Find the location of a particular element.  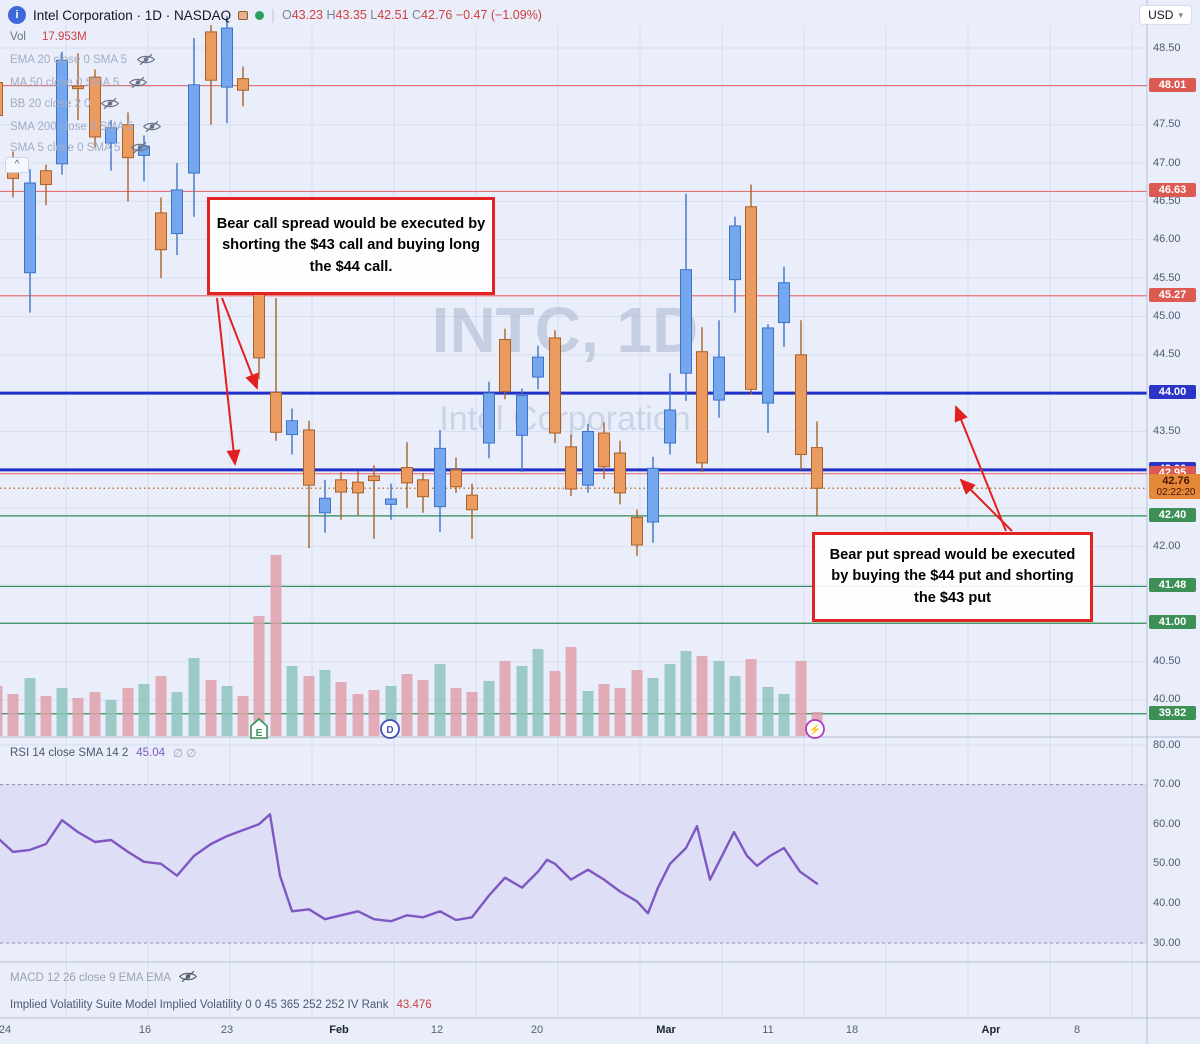

indicator-row-ma50: MA 50 close 0 SMA 5 is located at coordinates (79, 82).